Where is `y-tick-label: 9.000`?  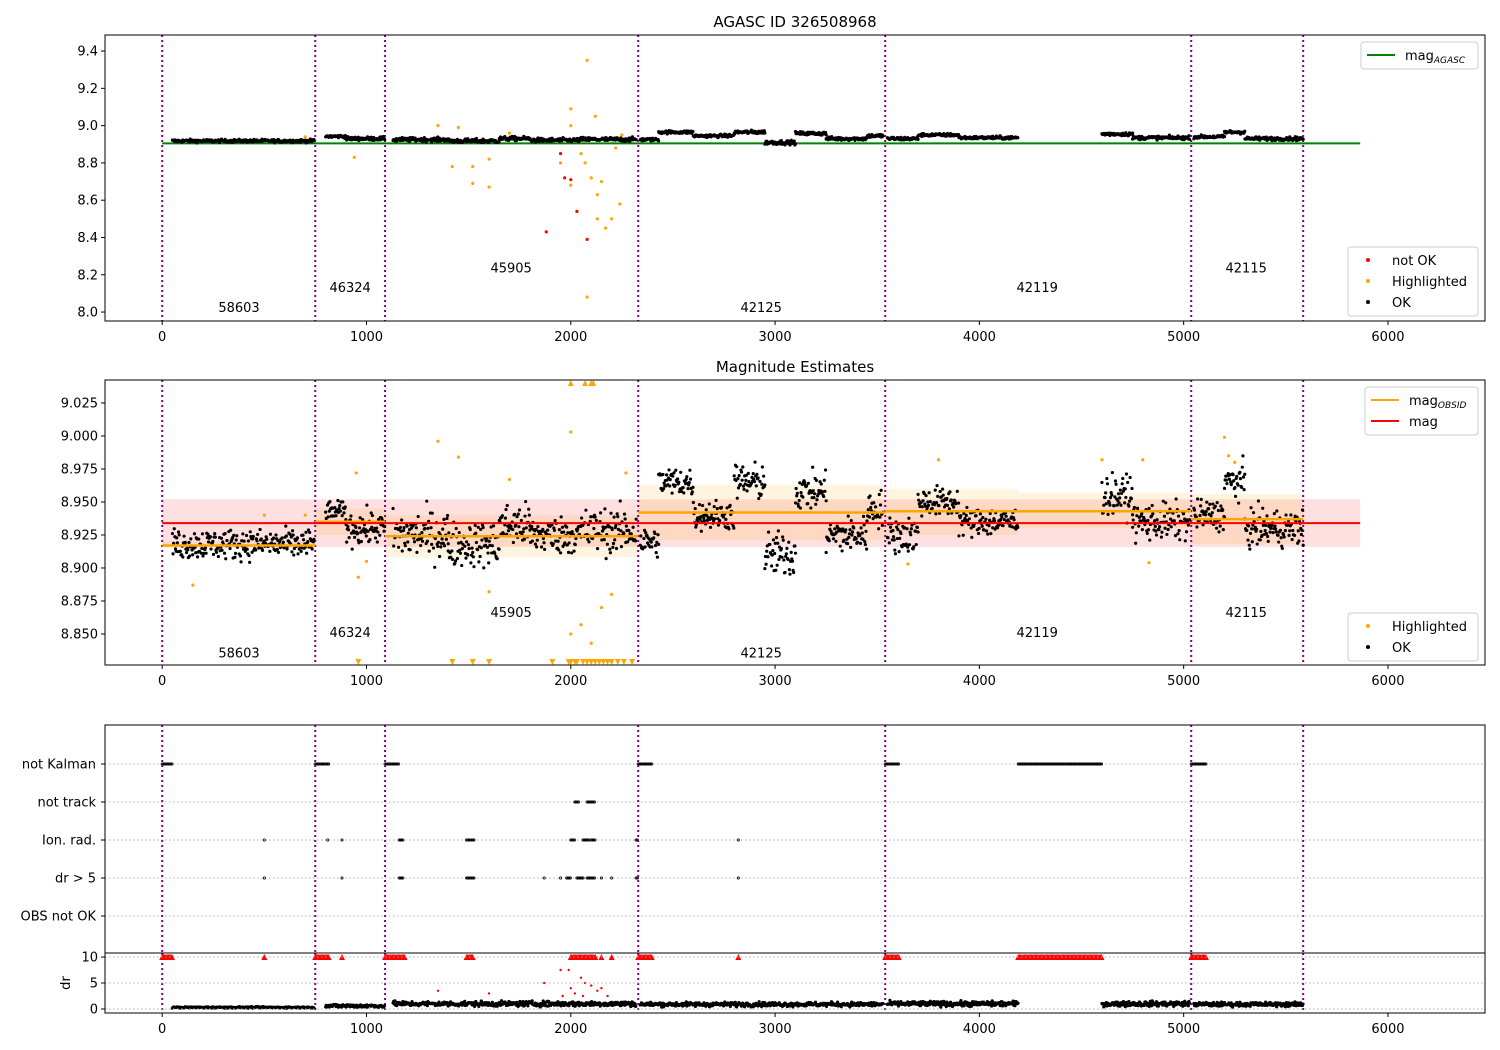 y-tick-label: 9.000 is located at coordinates (79, 436).